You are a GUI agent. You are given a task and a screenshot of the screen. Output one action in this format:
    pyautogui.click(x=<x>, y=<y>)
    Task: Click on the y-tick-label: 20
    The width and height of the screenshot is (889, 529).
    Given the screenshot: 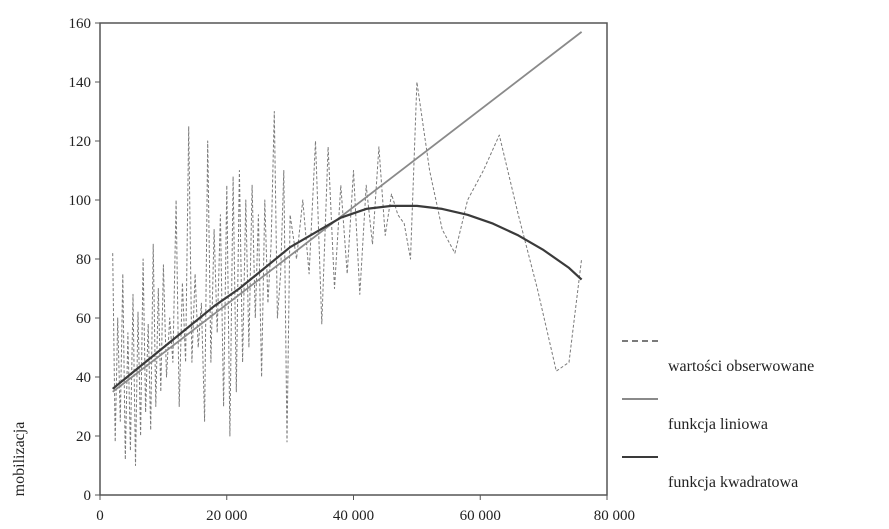 What is the action you would take?
    pyautogui.click(x=83, y=437)
    